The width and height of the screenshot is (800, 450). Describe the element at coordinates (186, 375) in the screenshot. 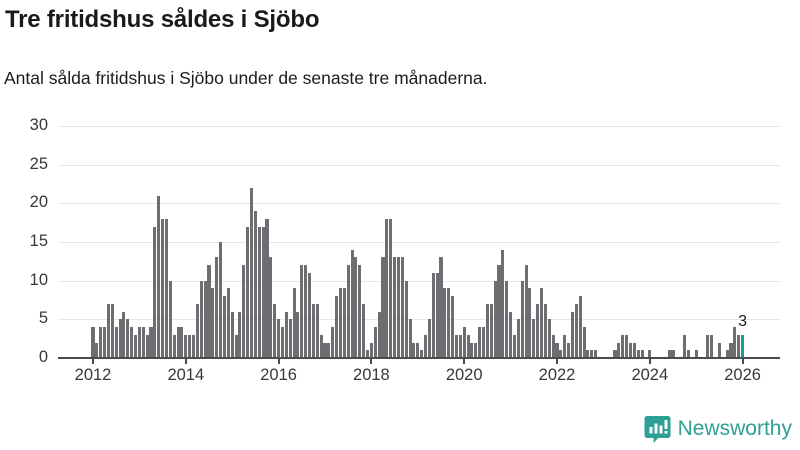

I see `x-tick-label: 2014` at that location.